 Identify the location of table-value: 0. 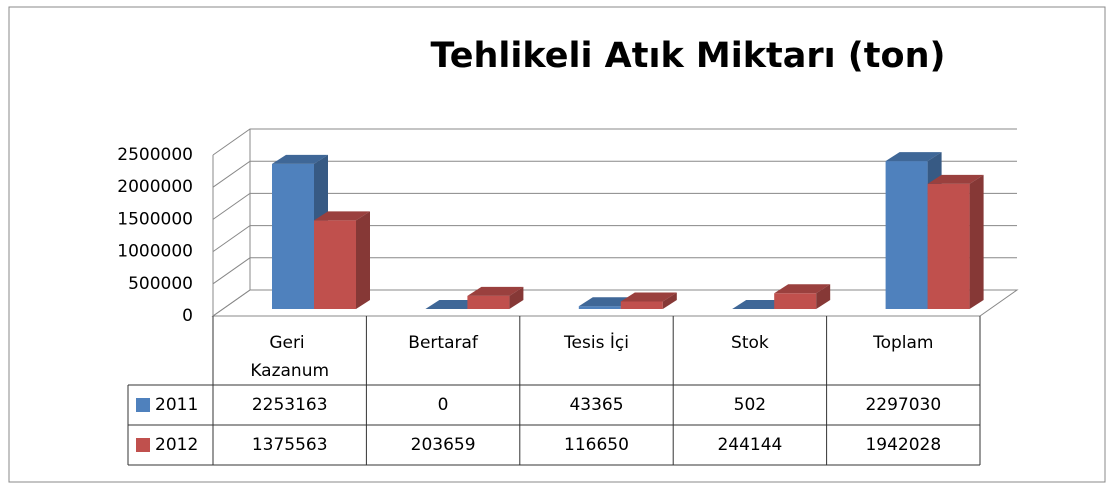
(443, 405).